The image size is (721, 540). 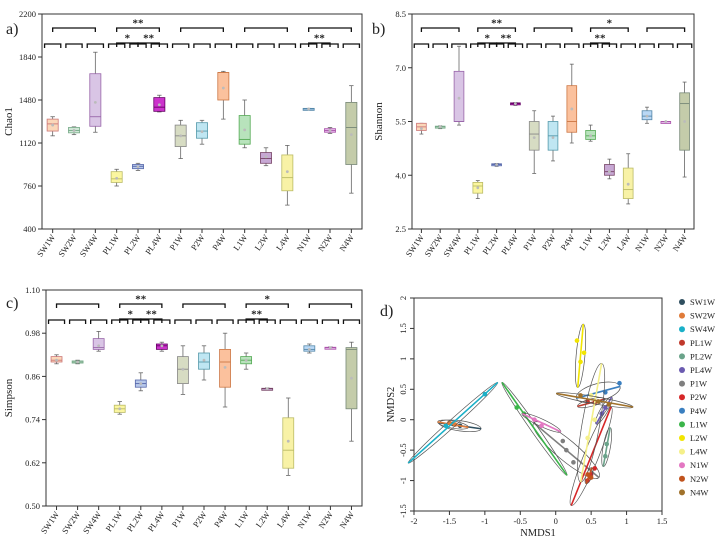 What do you see at coordinates (682, 478) in the screenshot?
I see `legend-marker-N2W` at bounding box center [682, 478].